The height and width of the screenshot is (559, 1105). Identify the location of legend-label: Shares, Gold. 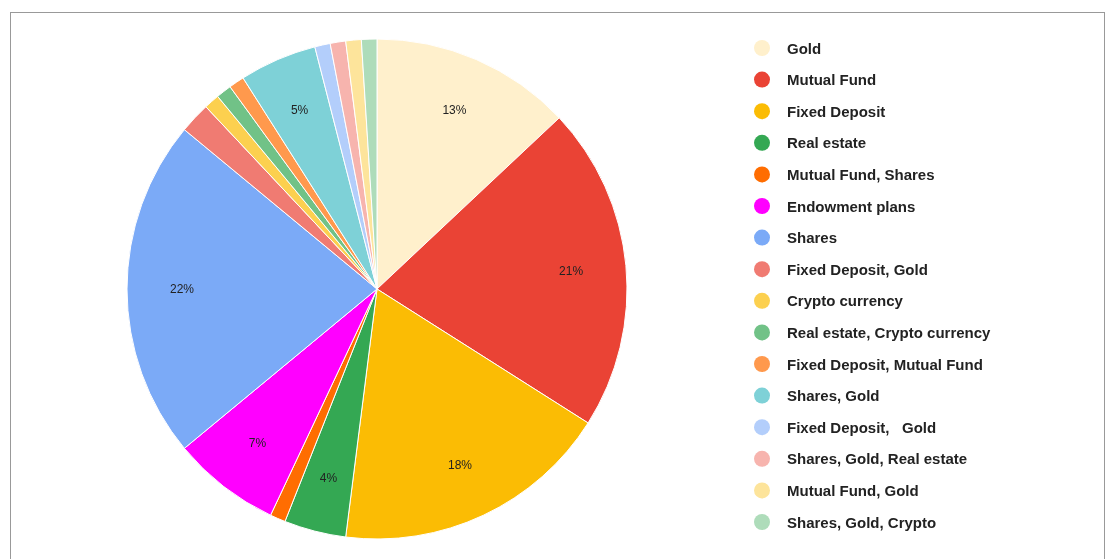
(833, 396).